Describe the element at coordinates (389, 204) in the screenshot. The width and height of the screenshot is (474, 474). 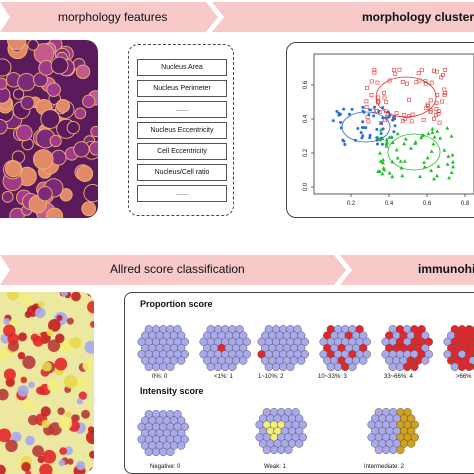
I see `x-tick-label: 0.4` at that location.